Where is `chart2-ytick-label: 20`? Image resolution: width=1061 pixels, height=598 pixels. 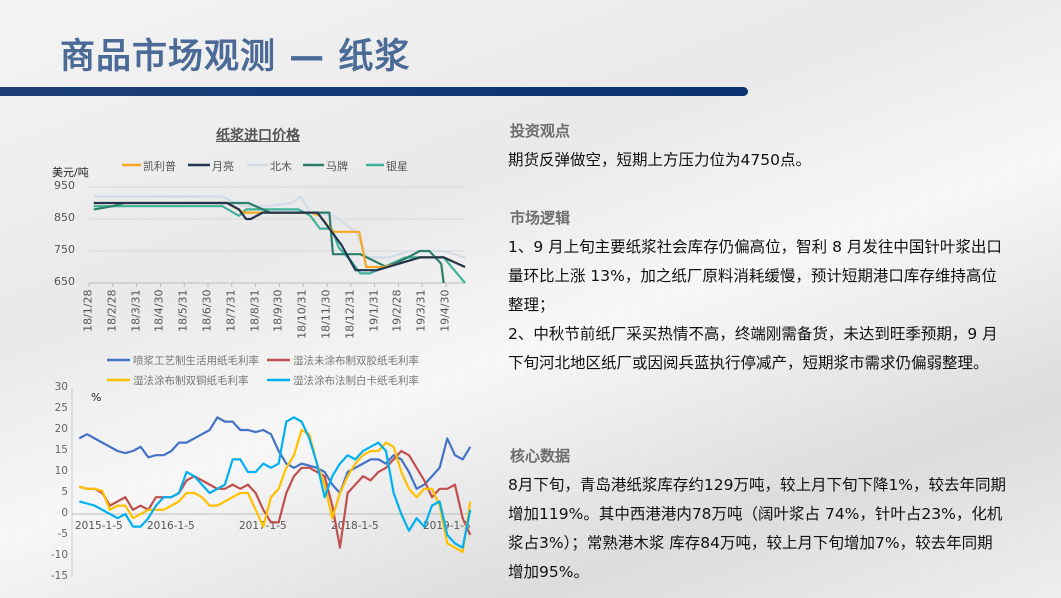
chart2-ytick-label: 20 is located at coordinates (61, 429).